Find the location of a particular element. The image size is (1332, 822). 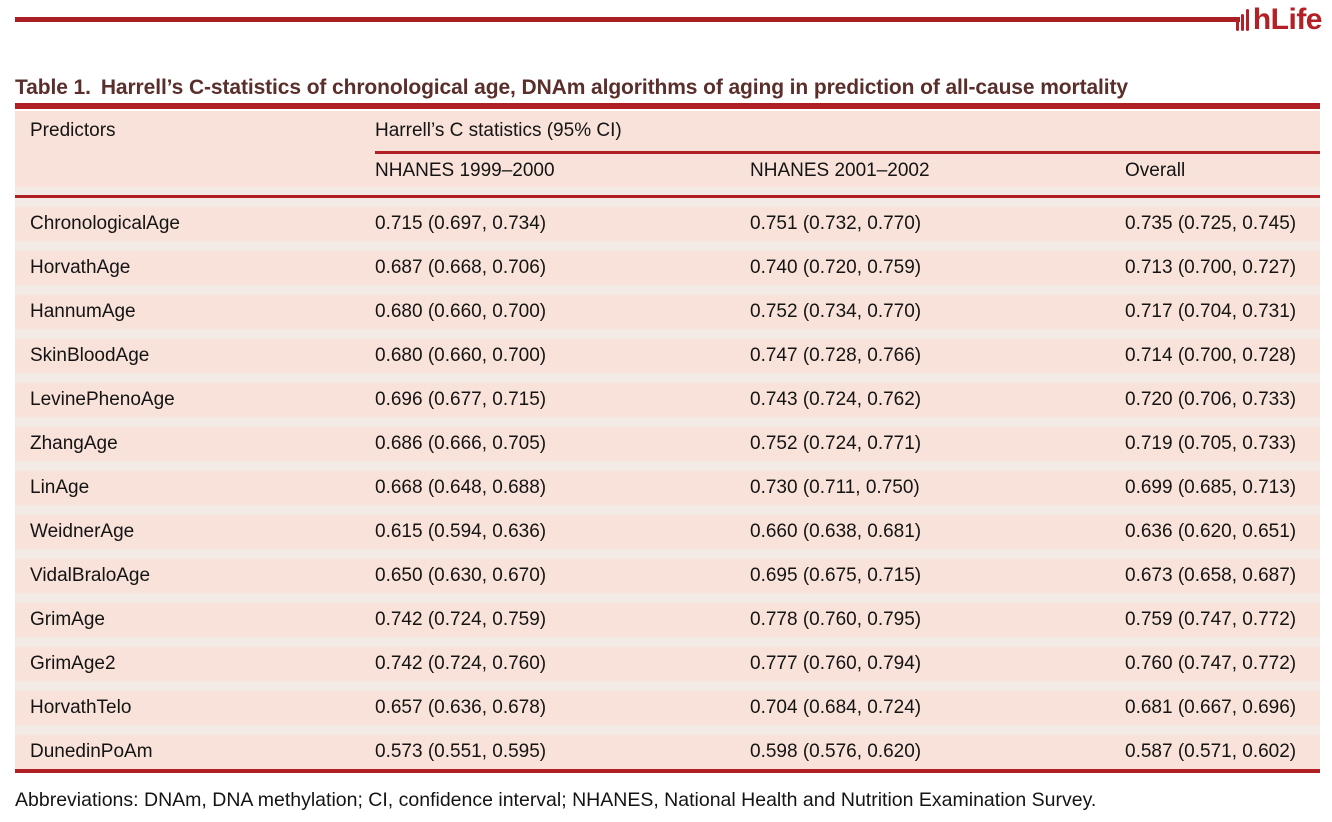

c-stat-2001-2002: 0.695 (0.675, 0.715) is located at coordinates (836, 575).